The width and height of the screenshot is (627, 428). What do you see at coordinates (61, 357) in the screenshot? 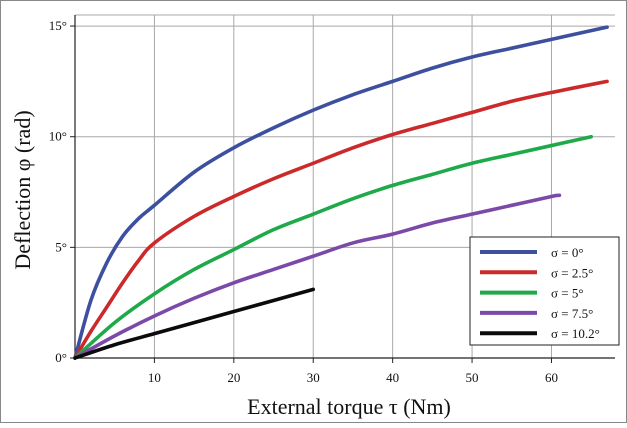
I see `y-tick-label: 0°` at bounding box center [61, 357].